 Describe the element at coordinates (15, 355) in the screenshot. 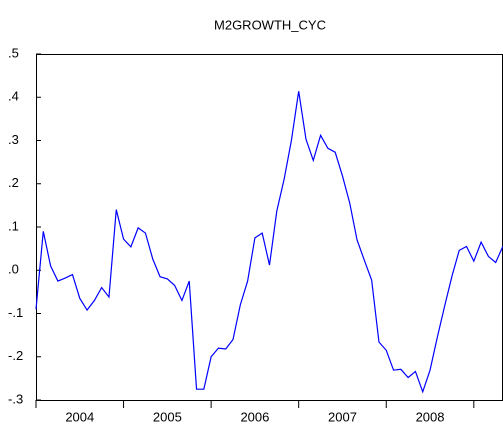

I see `y-tick-label: -.2` at that location.